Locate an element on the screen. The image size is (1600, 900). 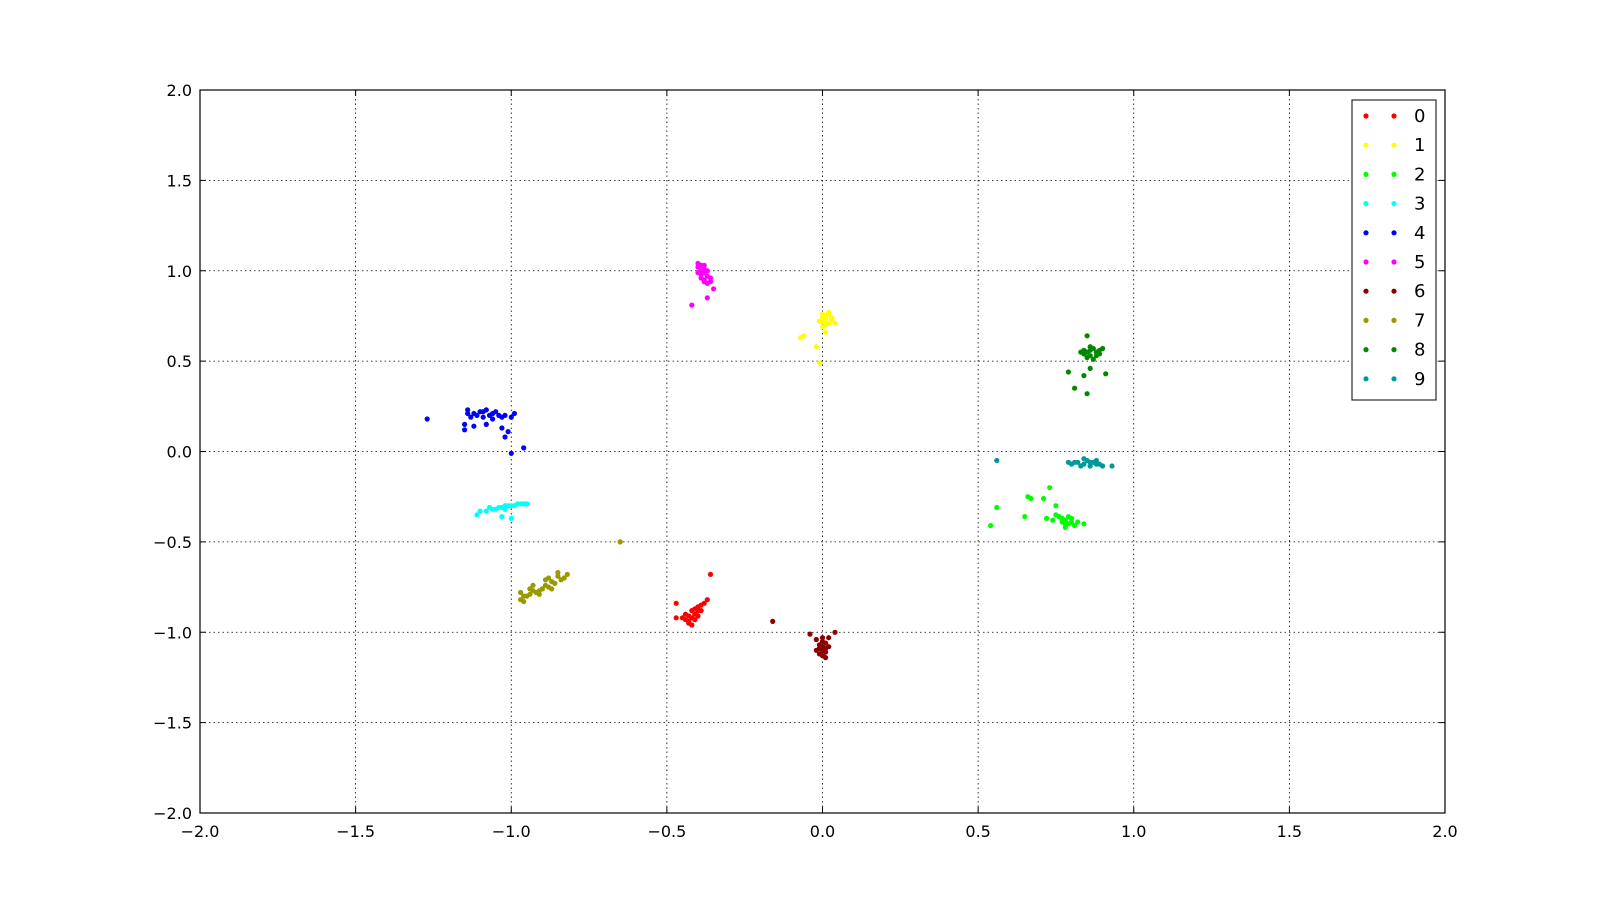
y-tick-label: 1.0 is located at coordinates (179, 271).